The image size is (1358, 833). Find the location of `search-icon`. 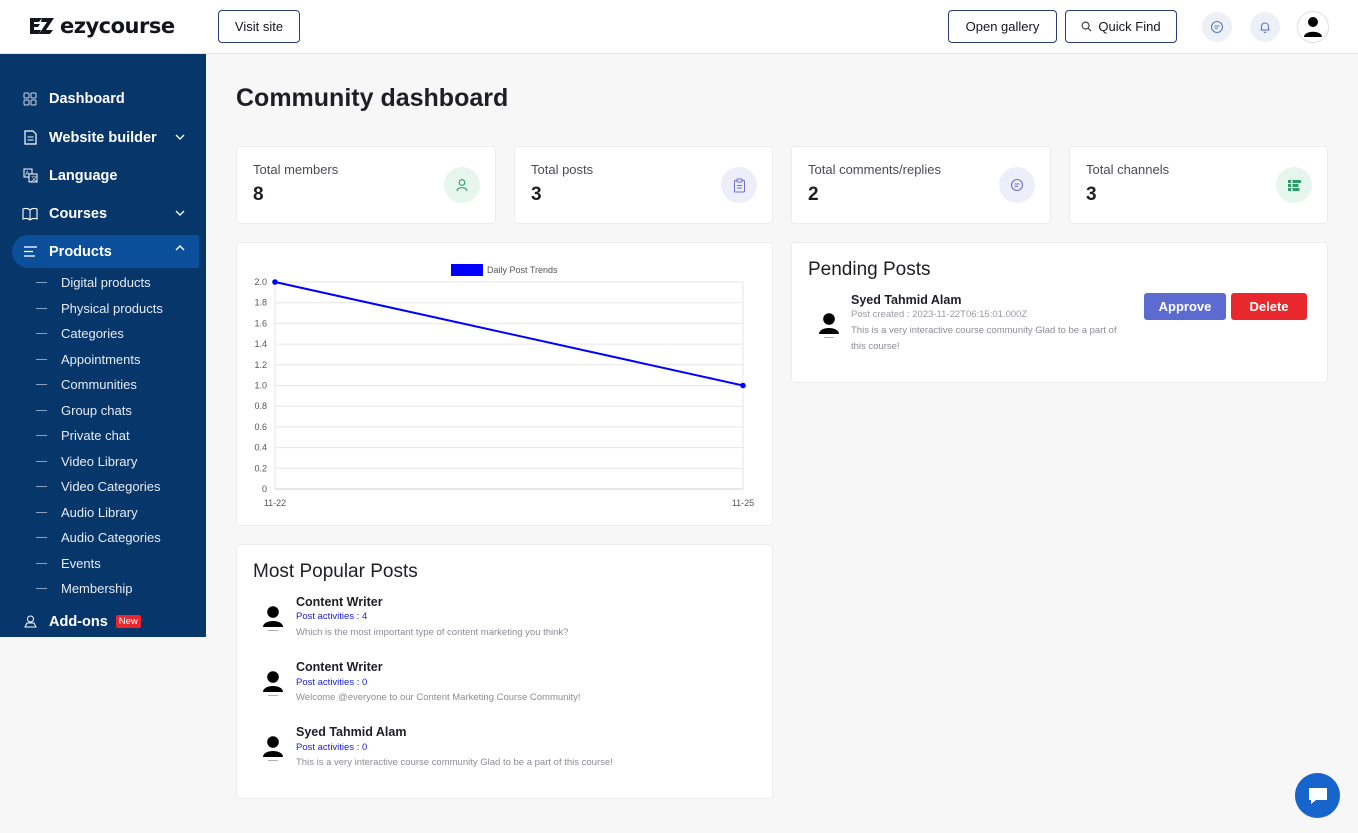

search-icon is located at coordinates (1086, 26).